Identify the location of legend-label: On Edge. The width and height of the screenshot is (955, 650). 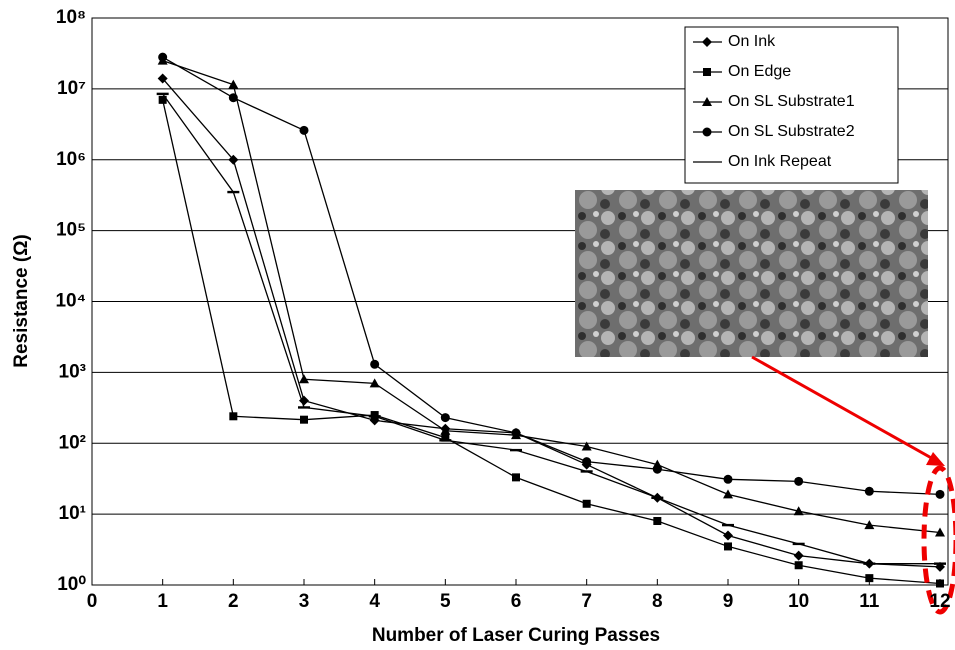
(759, 71).